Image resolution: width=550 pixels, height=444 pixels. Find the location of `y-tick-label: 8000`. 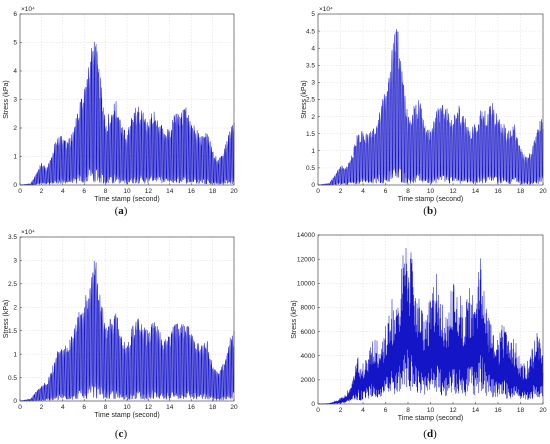

y-tick-label: 8000 is located at coordinates (308, 308).